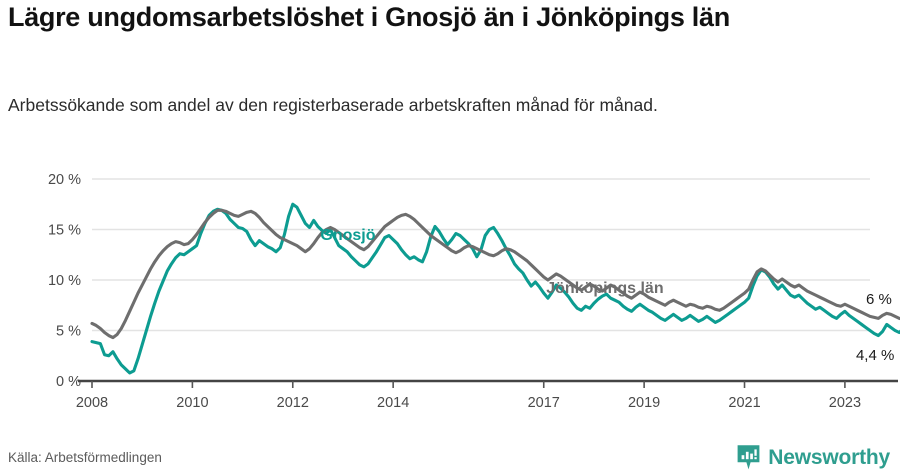 The width and height of the screenshot is (900, 474). What do you see at coordinates (644, 403) in the screenshot?
I see `x-axis-tick-label: 2019` at bounding box center [644, 403].